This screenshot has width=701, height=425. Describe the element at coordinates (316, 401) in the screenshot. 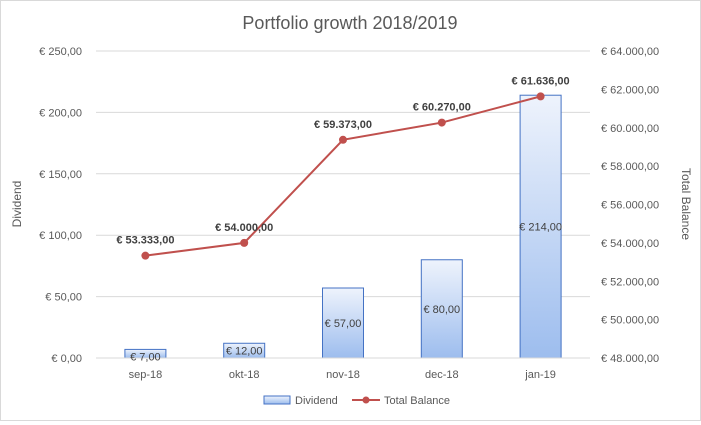

I see `legend-dividend-label: Dividend` at that location.